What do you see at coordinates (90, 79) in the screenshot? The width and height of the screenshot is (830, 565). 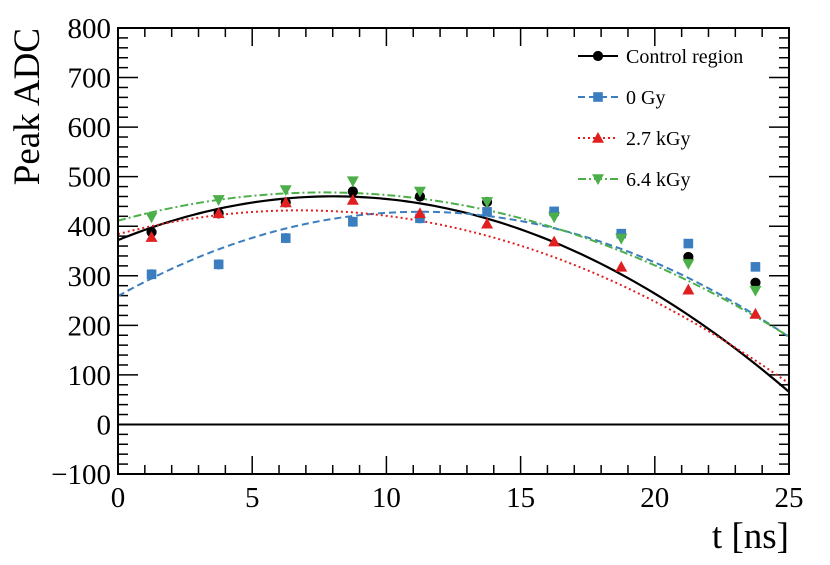 I see `y-tick-label: 700` at bounding box center [90, 79].